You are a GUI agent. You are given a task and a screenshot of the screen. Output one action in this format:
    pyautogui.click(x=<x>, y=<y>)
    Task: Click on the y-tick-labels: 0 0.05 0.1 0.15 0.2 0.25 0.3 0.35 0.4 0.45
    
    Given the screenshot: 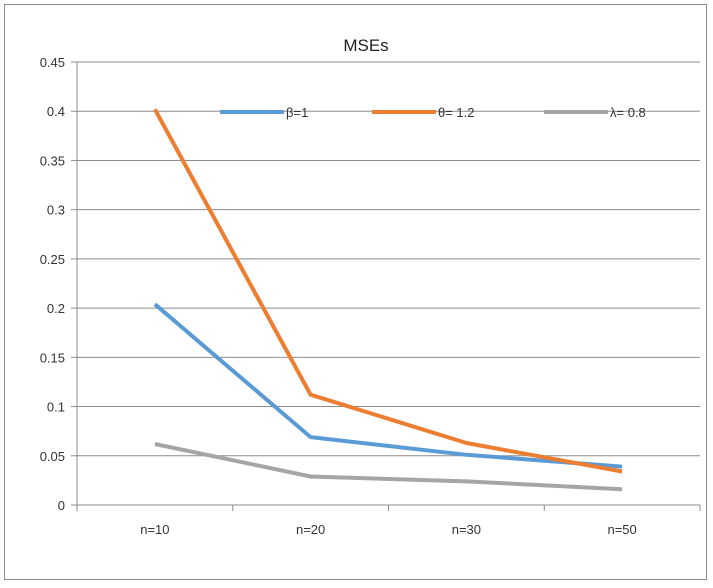 What is the action you would take?
    pyautogui.click(x=52, y=284)
    